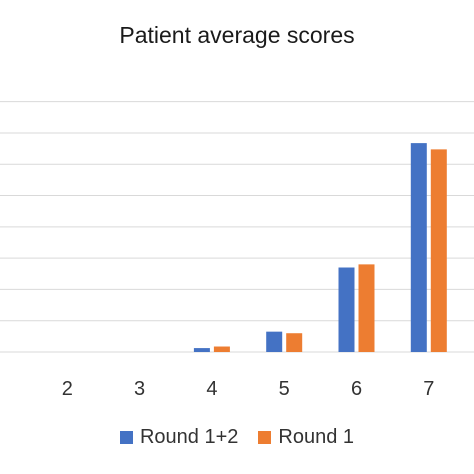 The width and height of the screenshot is (474, 474). Describe the element at coordinates (0, 389) in the screenshot. I see `x-tick-label: 1` at that location.